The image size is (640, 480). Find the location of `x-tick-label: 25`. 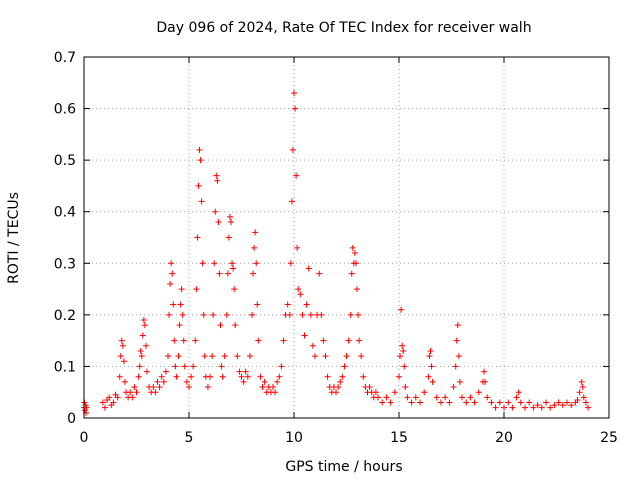

x-tick-label: 25 is located at coordinates (609, 438).